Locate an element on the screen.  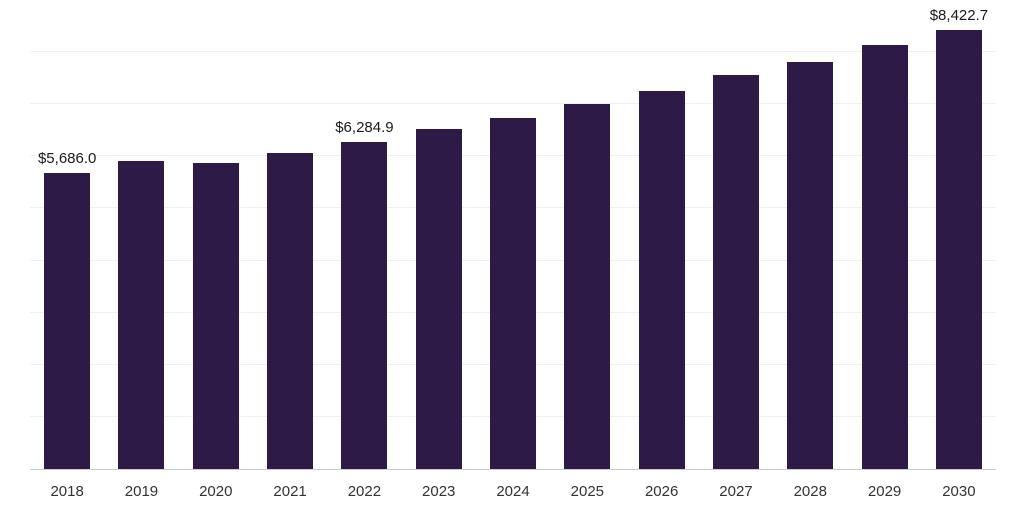
x-tick-2029: 2029 is located at coordinates (884, 491).